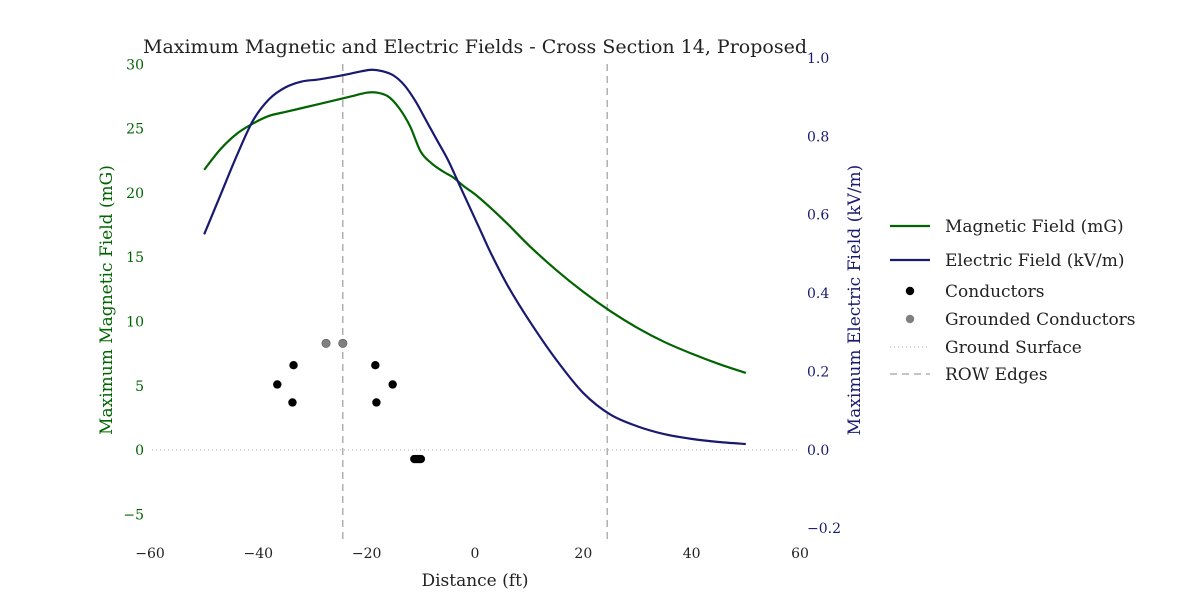  I want to click on legend-item: Conductors, so click(974, 292).